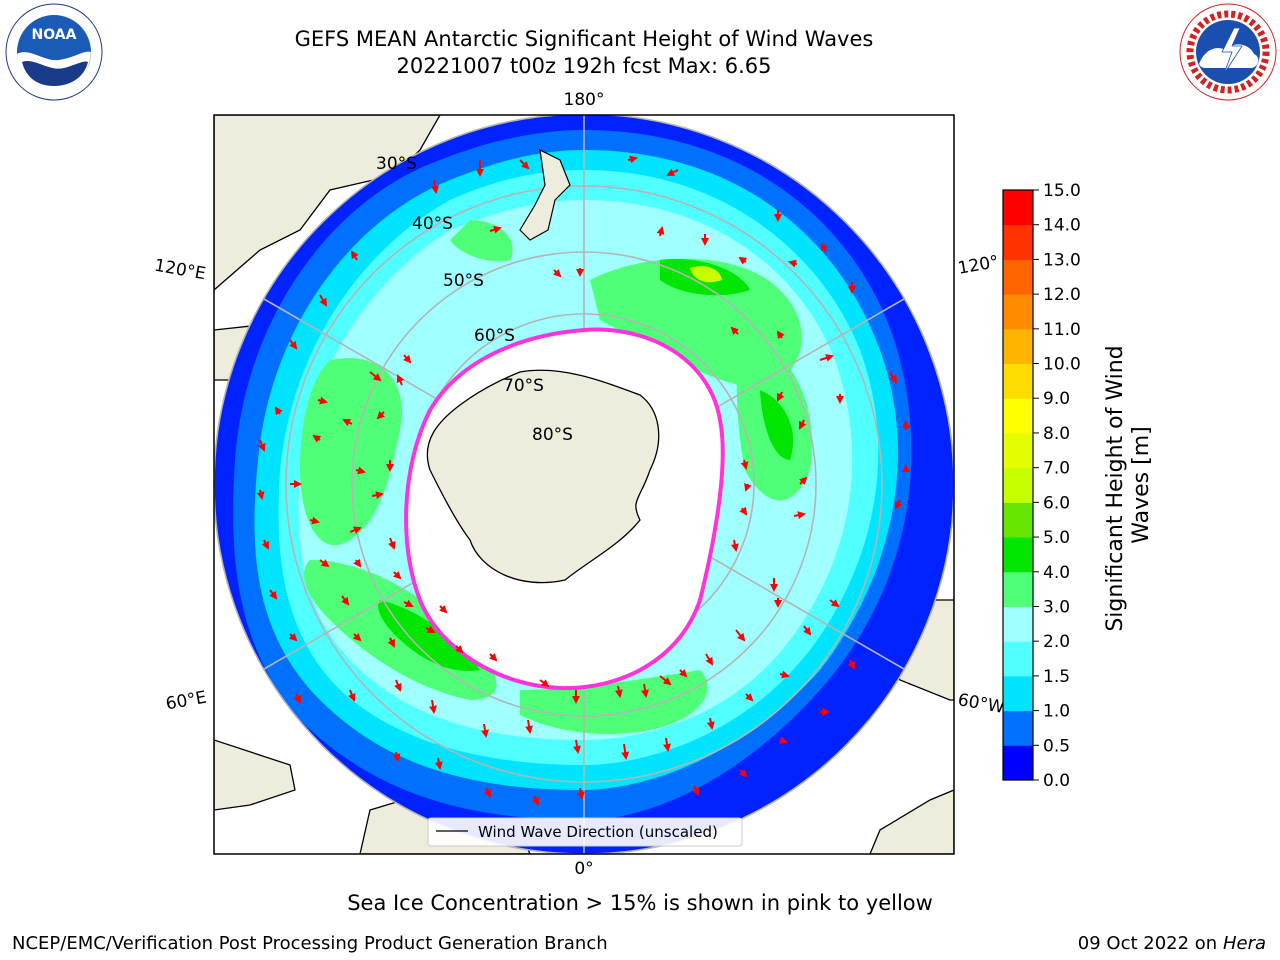 The height and width of the screenshot is (960, 1280). I want to click on date-line: 09 Oct 2022 on Hera, so click(1172, 943).